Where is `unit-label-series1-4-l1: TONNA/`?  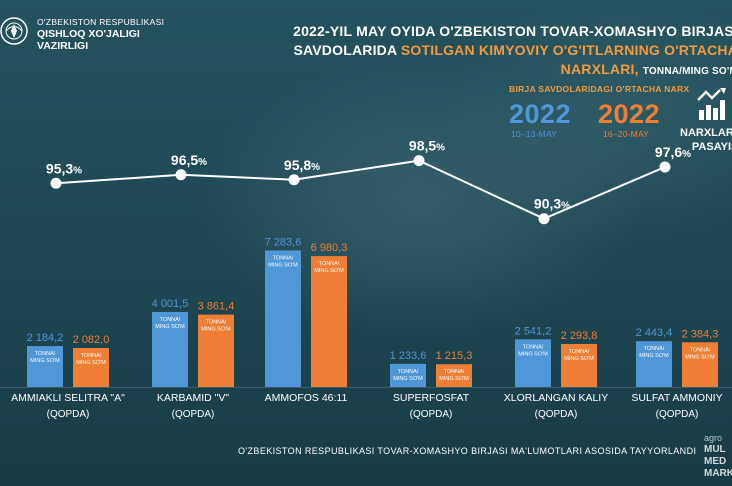
unit-label-series1-4-l1: TONNA/ is located at coordinates (533, 347).